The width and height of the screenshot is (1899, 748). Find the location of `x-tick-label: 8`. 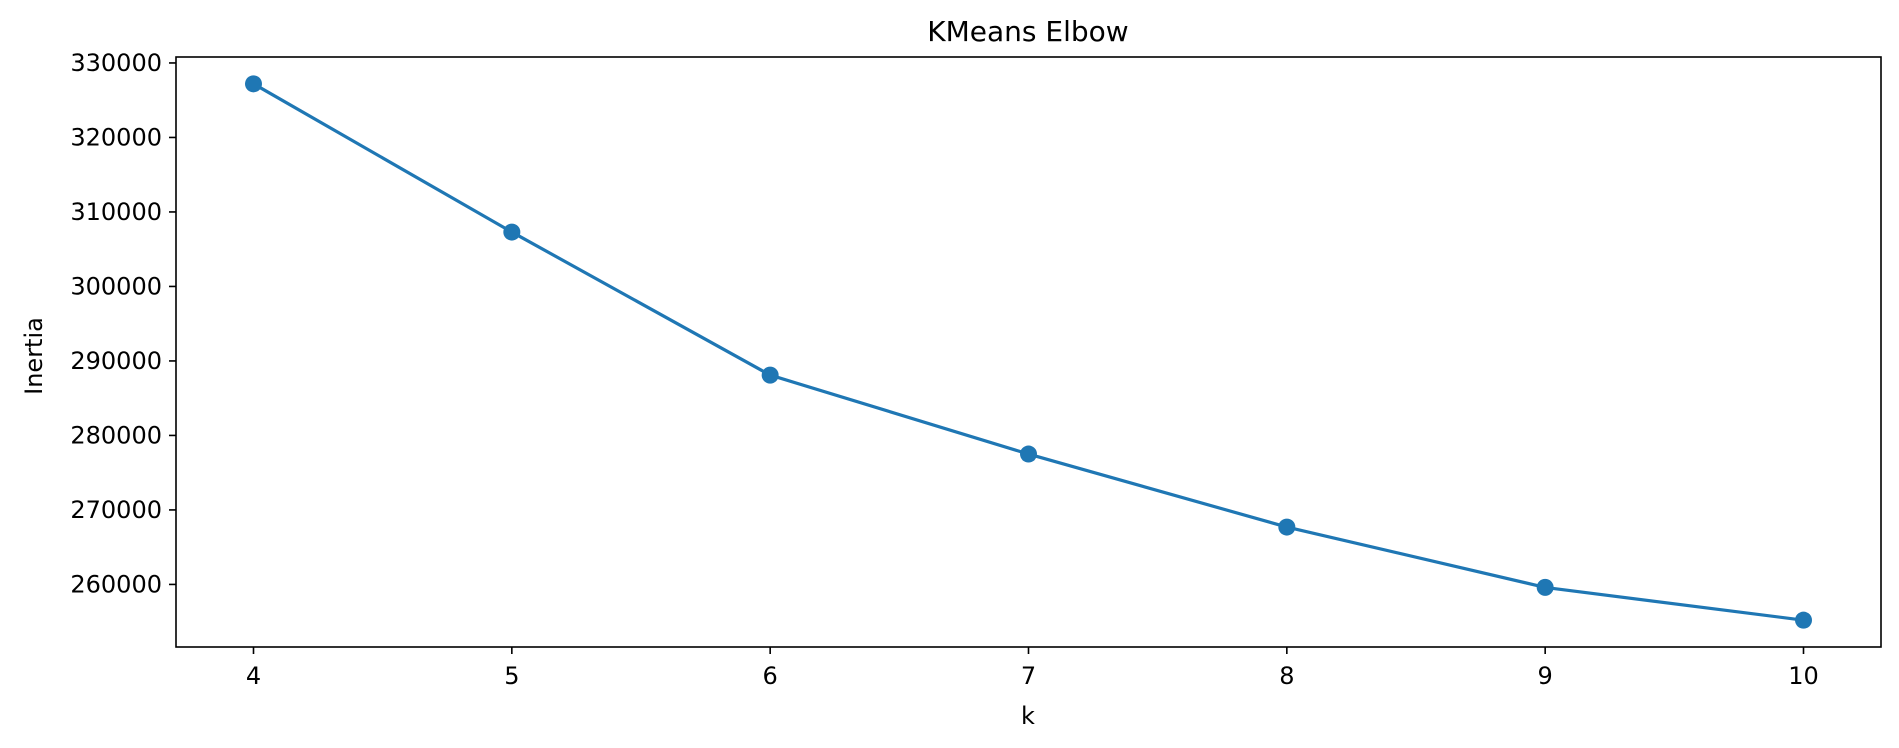

x-tick-label: 8 is located at coordinates (1286, 676).